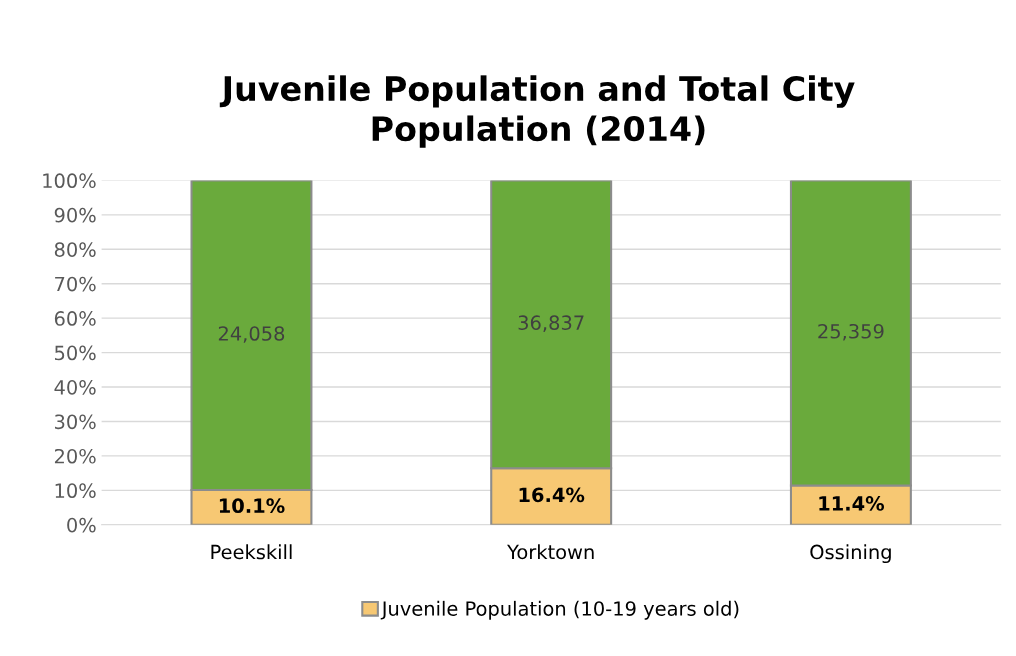 Image resolution: width=1016 pixels, height=656 pixels. Describe the element at coordinates (75, 491) in the screenshot. I see `y-tick-label: 10%` at that location.